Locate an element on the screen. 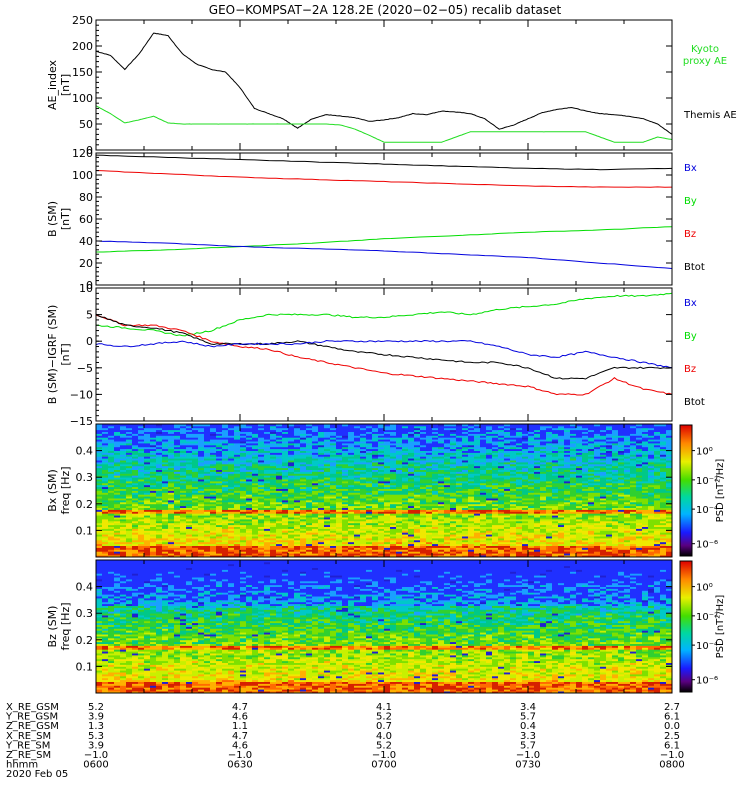 Image resolution: width=750 pixels, height=800 pixels. series-line-btot is located at coordinates (384, 346).